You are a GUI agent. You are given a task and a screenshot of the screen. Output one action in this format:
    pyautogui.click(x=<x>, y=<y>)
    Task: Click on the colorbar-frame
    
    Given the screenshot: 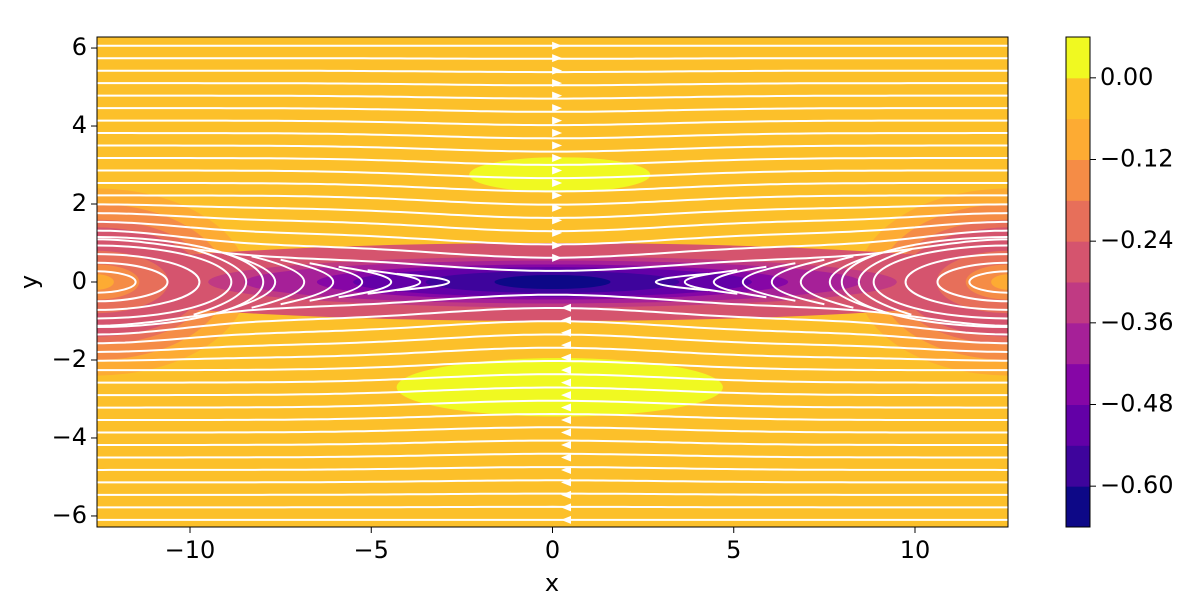 What is the action you would take?
    pyautogui.click(x=1078, y=282)
    